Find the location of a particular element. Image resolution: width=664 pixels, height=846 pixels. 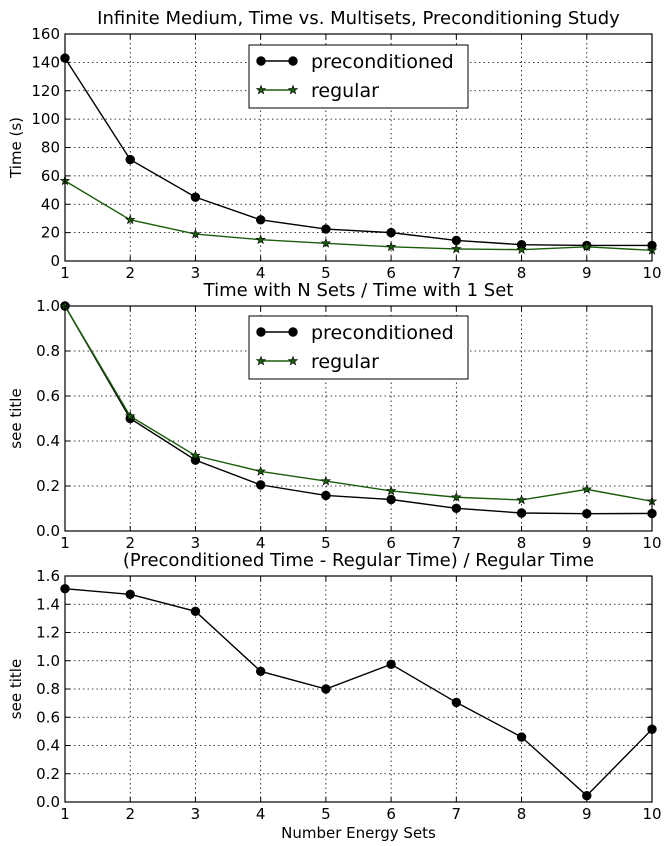

x-tick-label: 8 is located at coordinates (522, 814).